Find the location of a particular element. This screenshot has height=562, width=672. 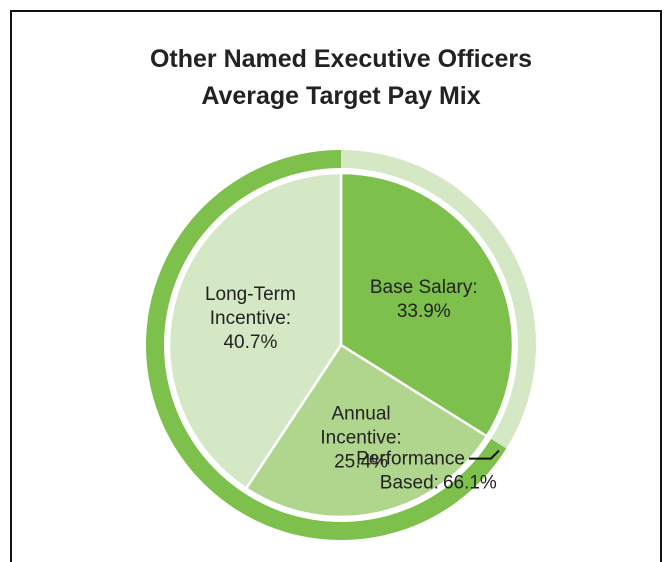

slice-label: Long-Term Incentive: is located at coordinates (250, 306).